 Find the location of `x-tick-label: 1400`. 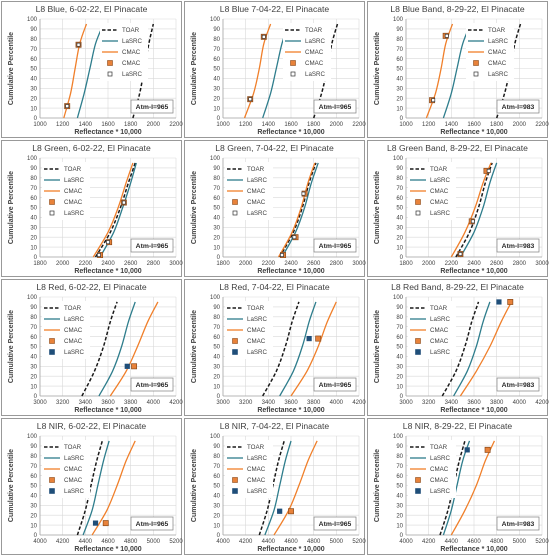

x-tick-label: 1400 is located at coordinates (452, 125).